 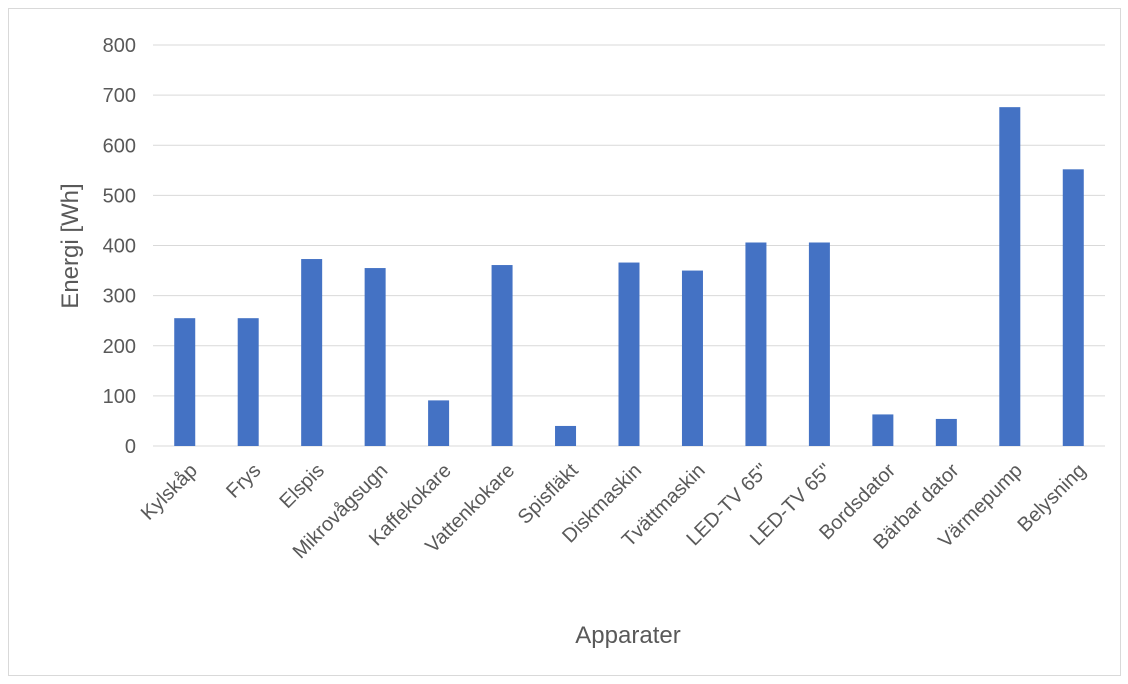 I want to click on y-tick-label: 600, so click(x=119, y=146).